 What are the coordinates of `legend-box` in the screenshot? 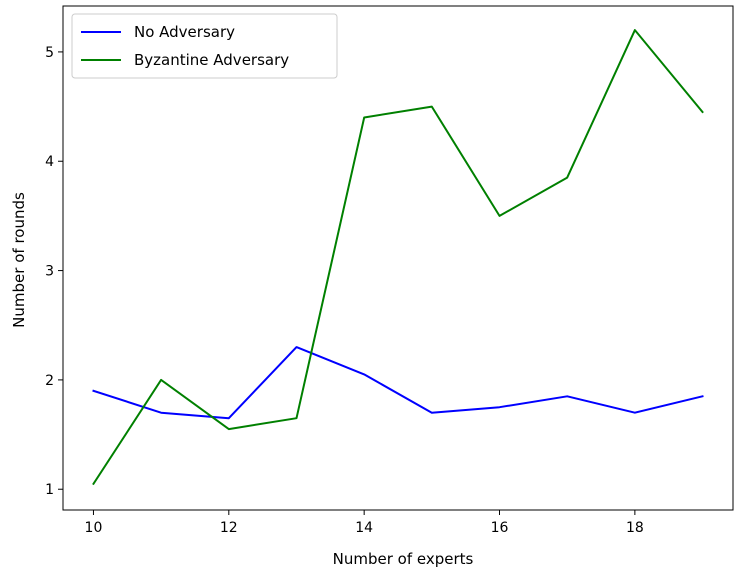 It's located at (204, 46).